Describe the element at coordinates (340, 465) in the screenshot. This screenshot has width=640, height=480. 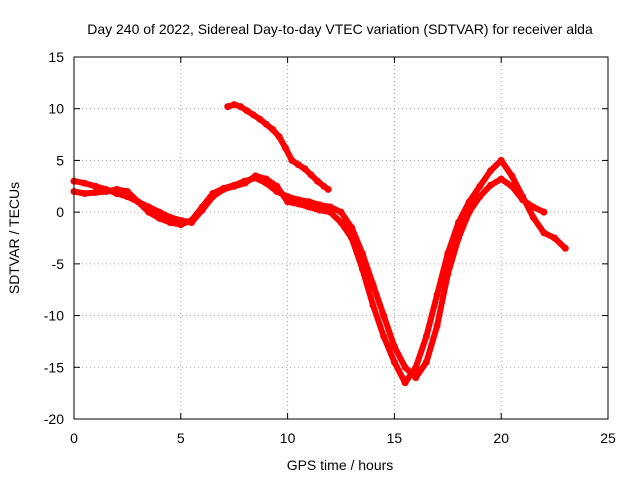
I see `x-axis-label: GPS time / hours` at that location.